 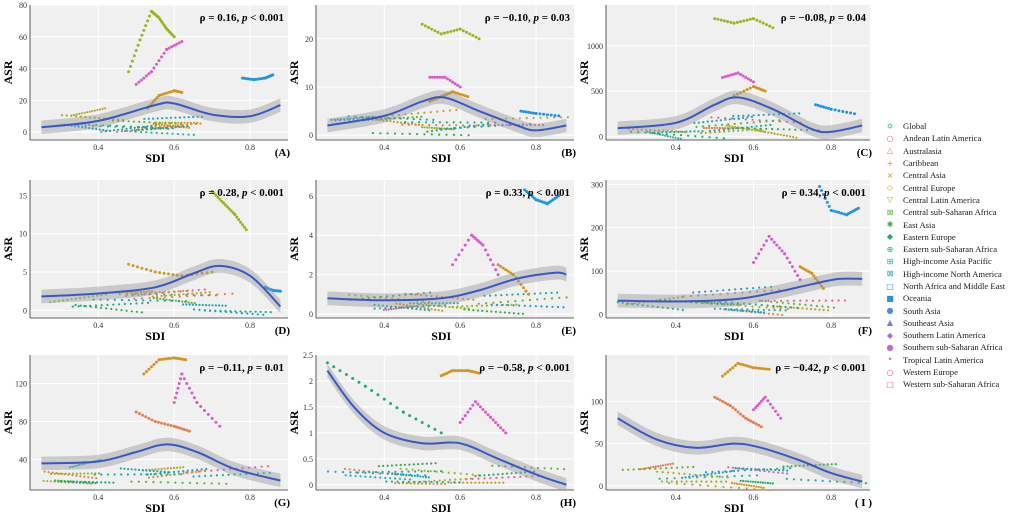 I want to click on circle-icon: ●, so click(x=890, y=347).